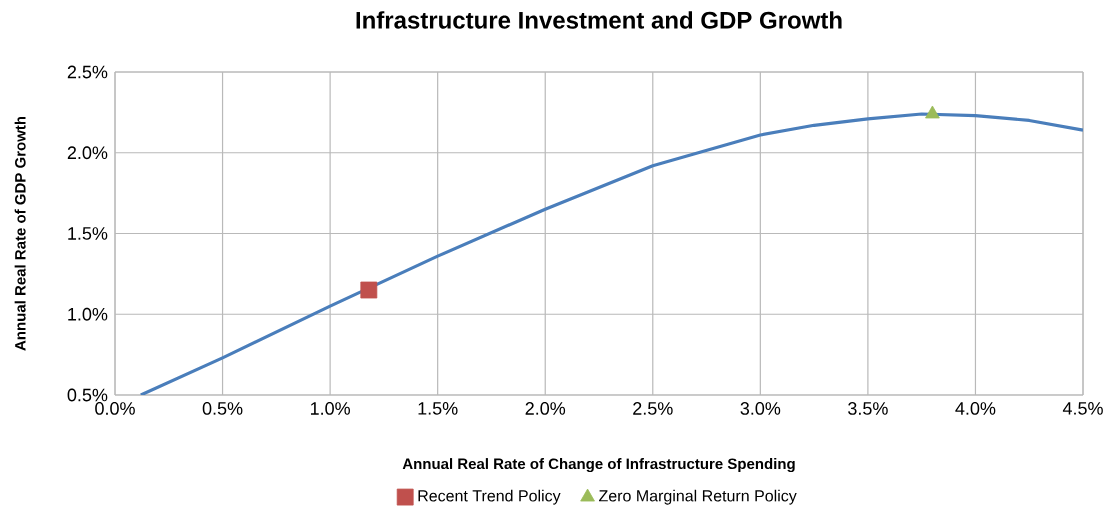 The width and height of the screenshot is (1111, 509). What do you see at coordinates (115, 408) in the screenshot?
I see `x-tick-label: 0.0%` at bounding box center [115, 408].